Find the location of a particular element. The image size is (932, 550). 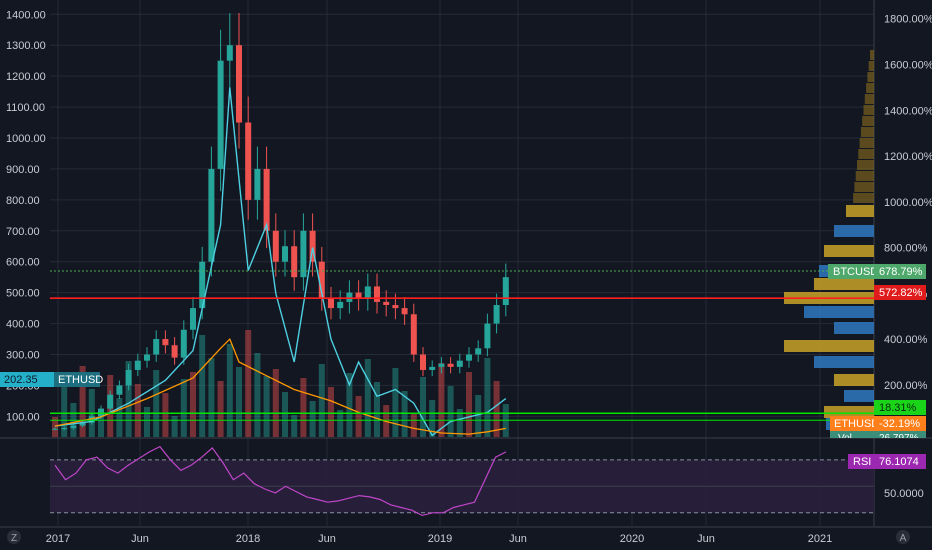

y-left-tick: 900.00 is located at coordinates (23, 170).